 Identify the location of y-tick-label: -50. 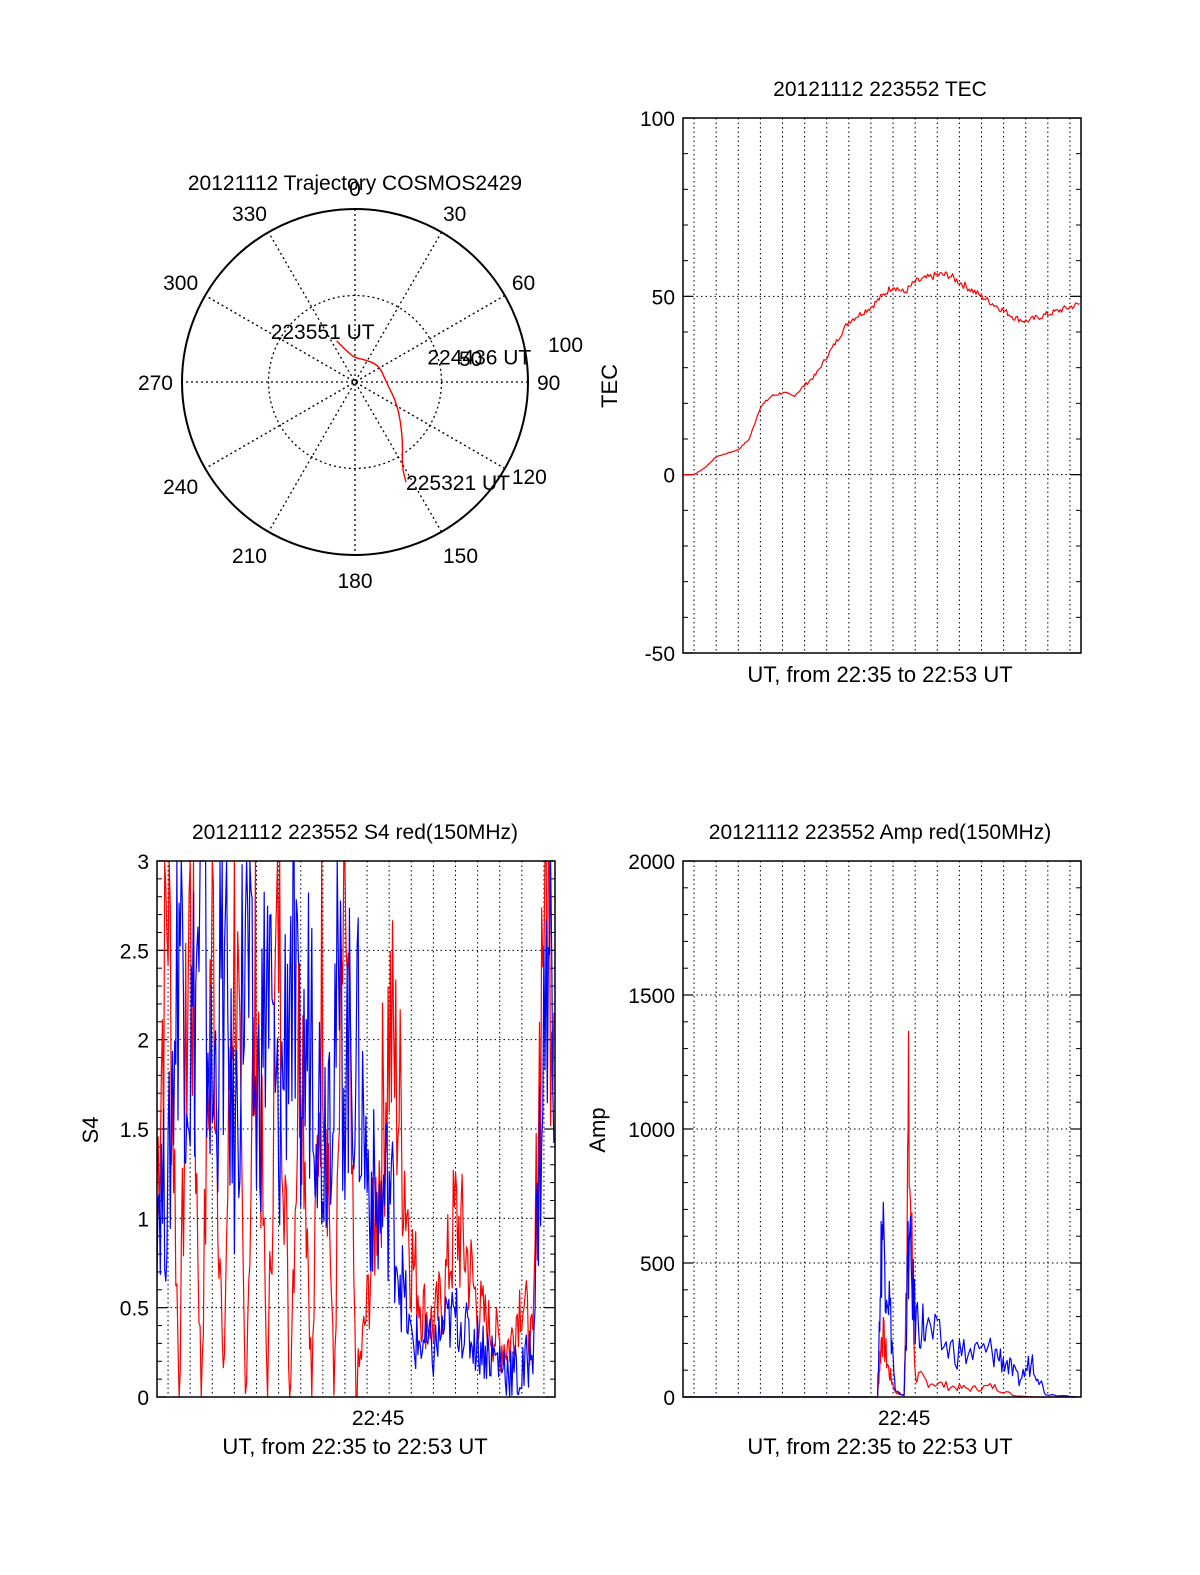
(660, 654).